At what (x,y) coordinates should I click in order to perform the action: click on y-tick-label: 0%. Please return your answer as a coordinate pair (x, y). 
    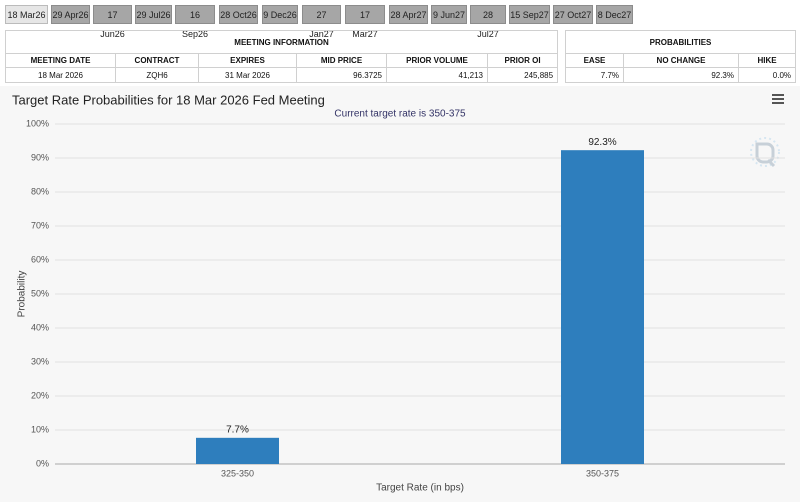
    Looking at the image, I should click on (42, 463).